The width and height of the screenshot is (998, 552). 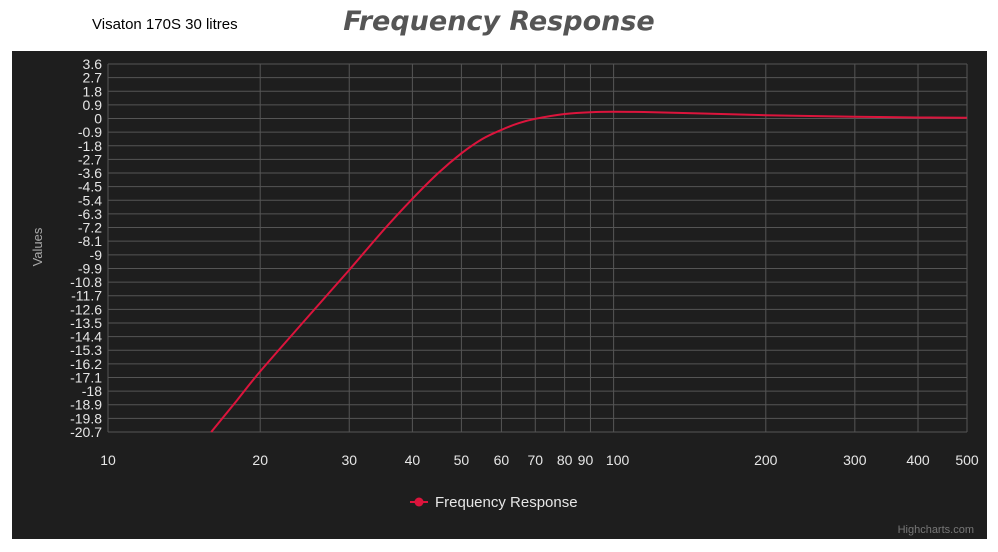 What do you see at coordinates (502, 460) in the screenshot?
I see `x-tick-label: 60` at bounding box center [502, 460].